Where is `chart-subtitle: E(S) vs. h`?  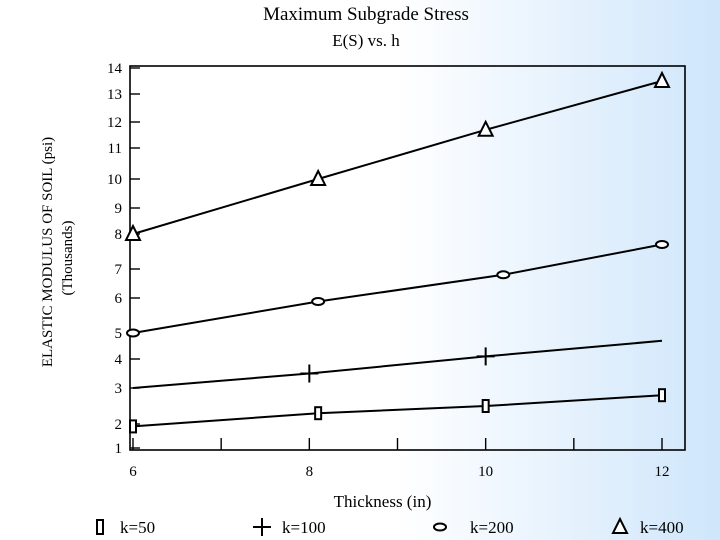 chart-subtitle: E(S) vs. h is located at coordinates (366, 40).